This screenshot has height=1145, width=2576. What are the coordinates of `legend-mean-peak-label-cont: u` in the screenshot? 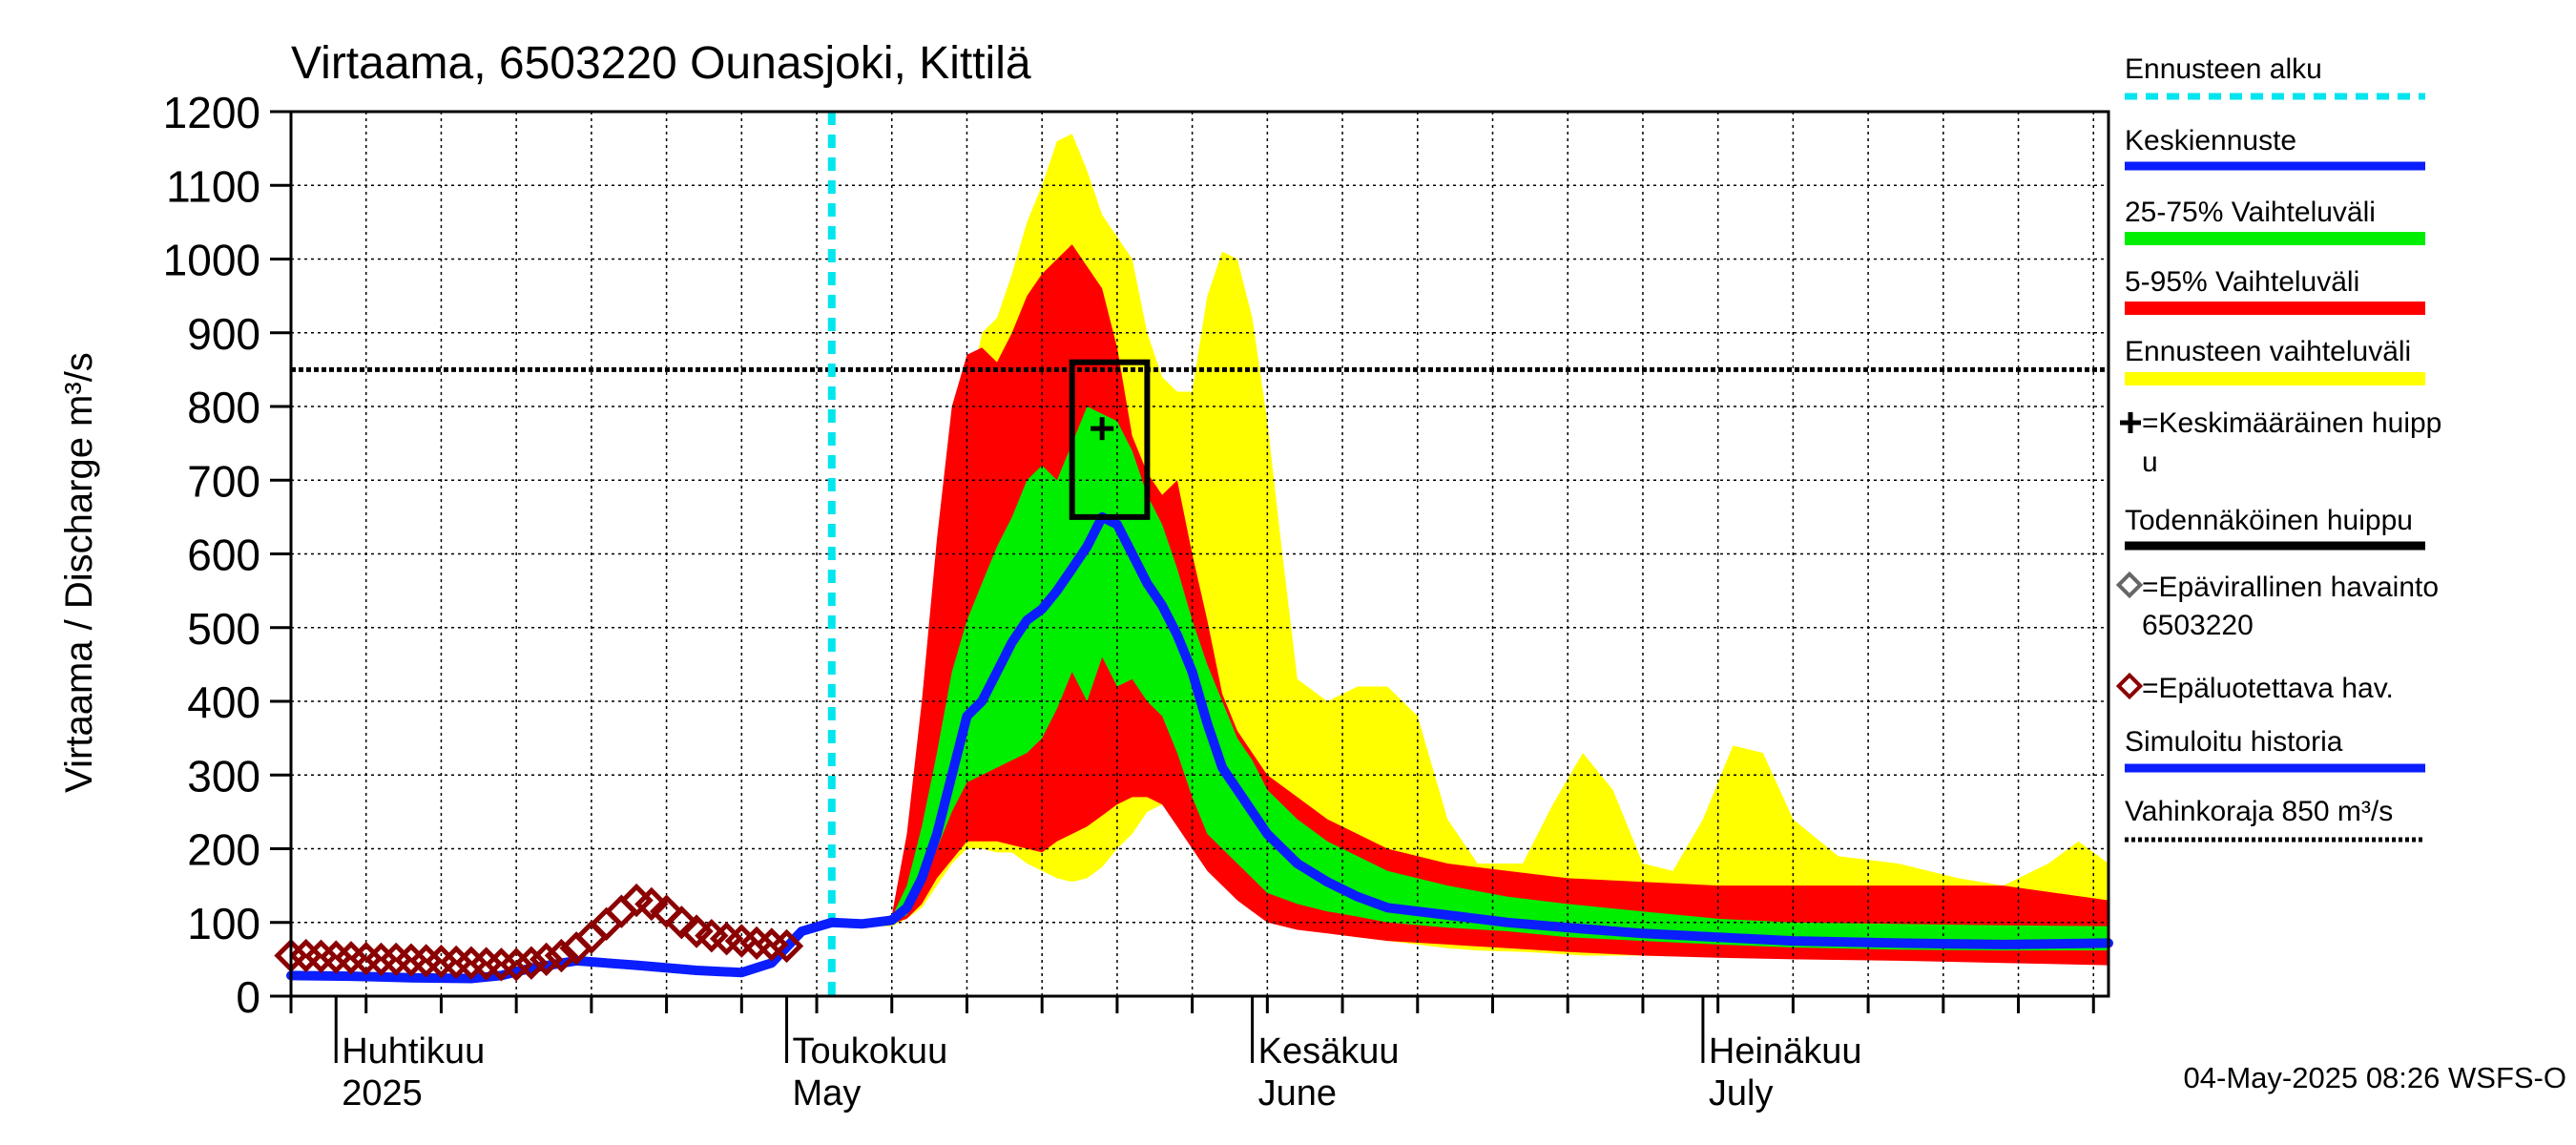 It's located at (2150, 462).